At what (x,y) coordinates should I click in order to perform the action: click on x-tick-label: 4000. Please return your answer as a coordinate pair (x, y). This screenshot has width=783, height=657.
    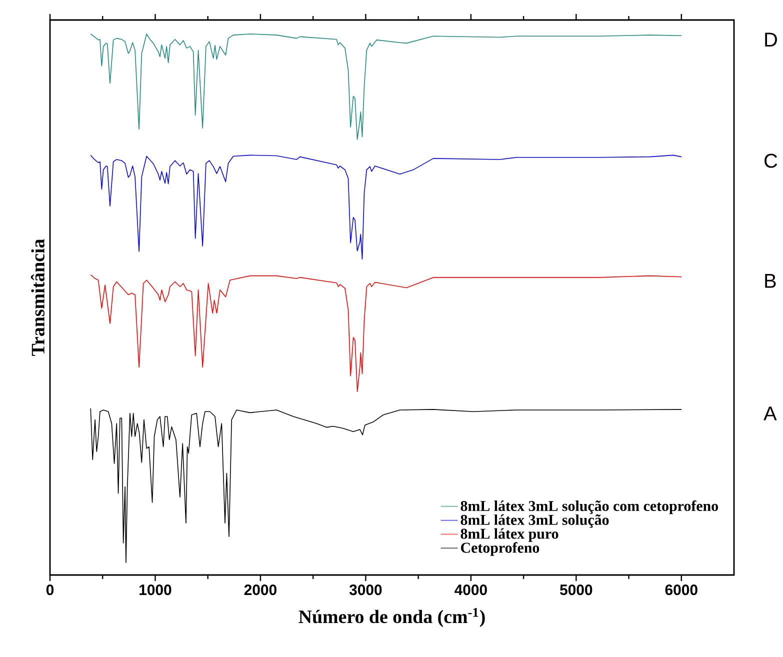
    Looking at the image, I should click on (470, 590).